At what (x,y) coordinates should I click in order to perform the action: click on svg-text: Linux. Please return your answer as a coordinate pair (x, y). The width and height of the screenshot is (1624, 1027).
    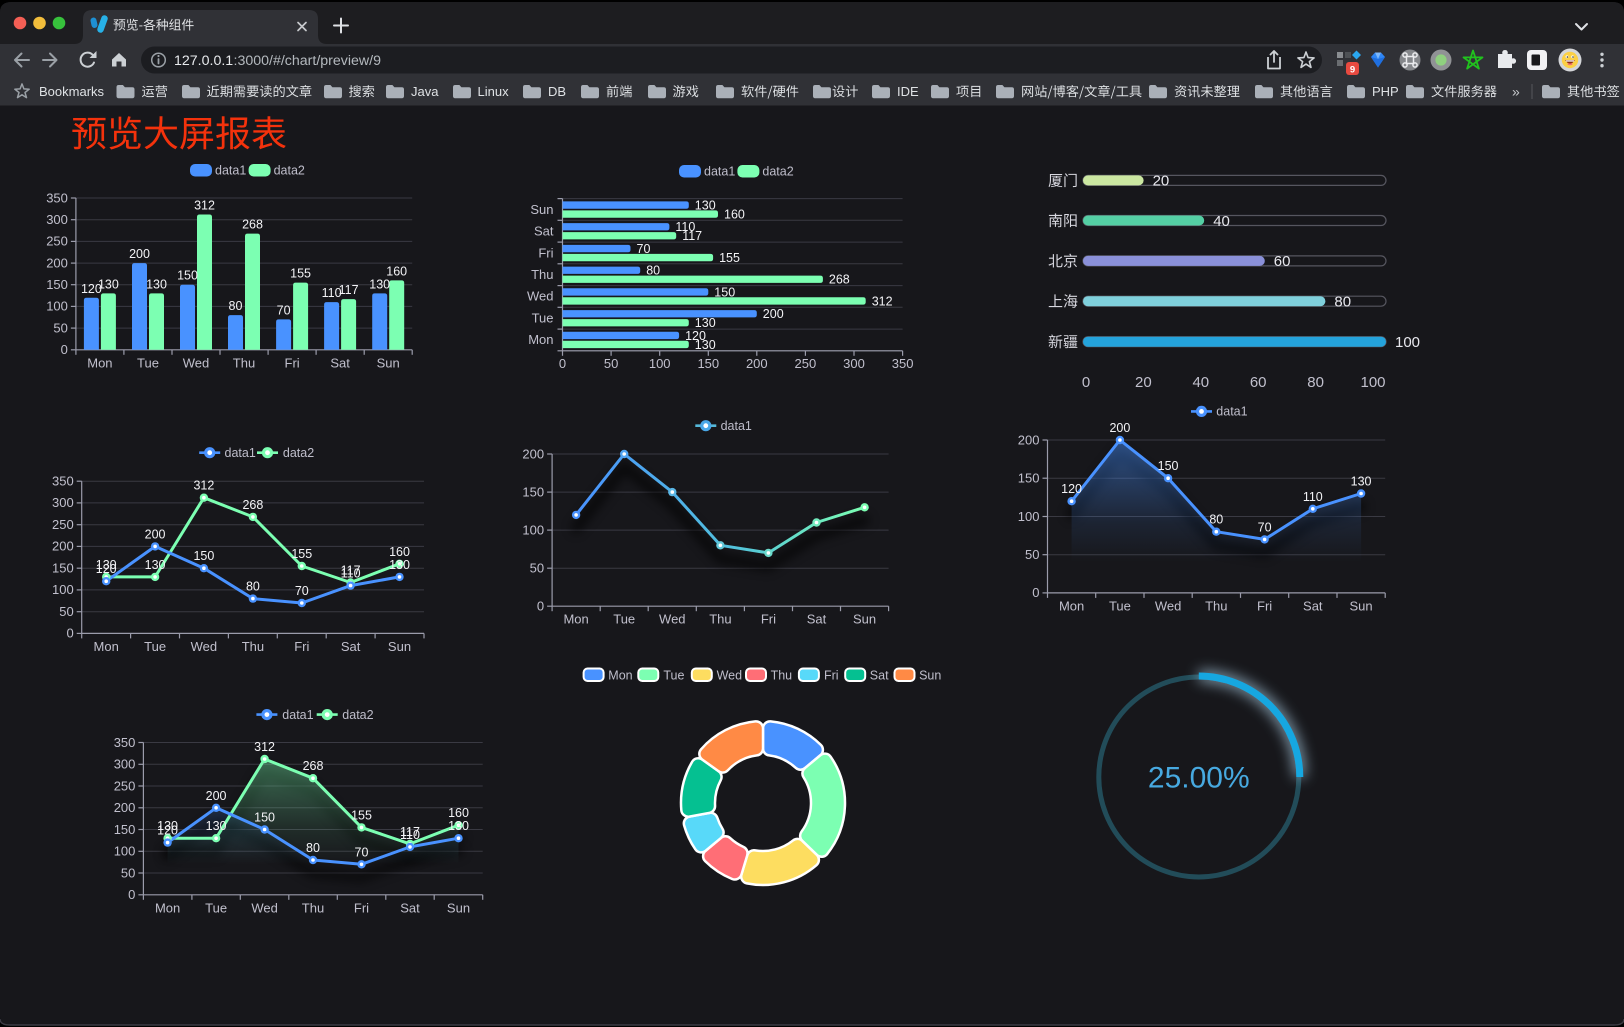
    Looking at the image, I should click on (494, 91).